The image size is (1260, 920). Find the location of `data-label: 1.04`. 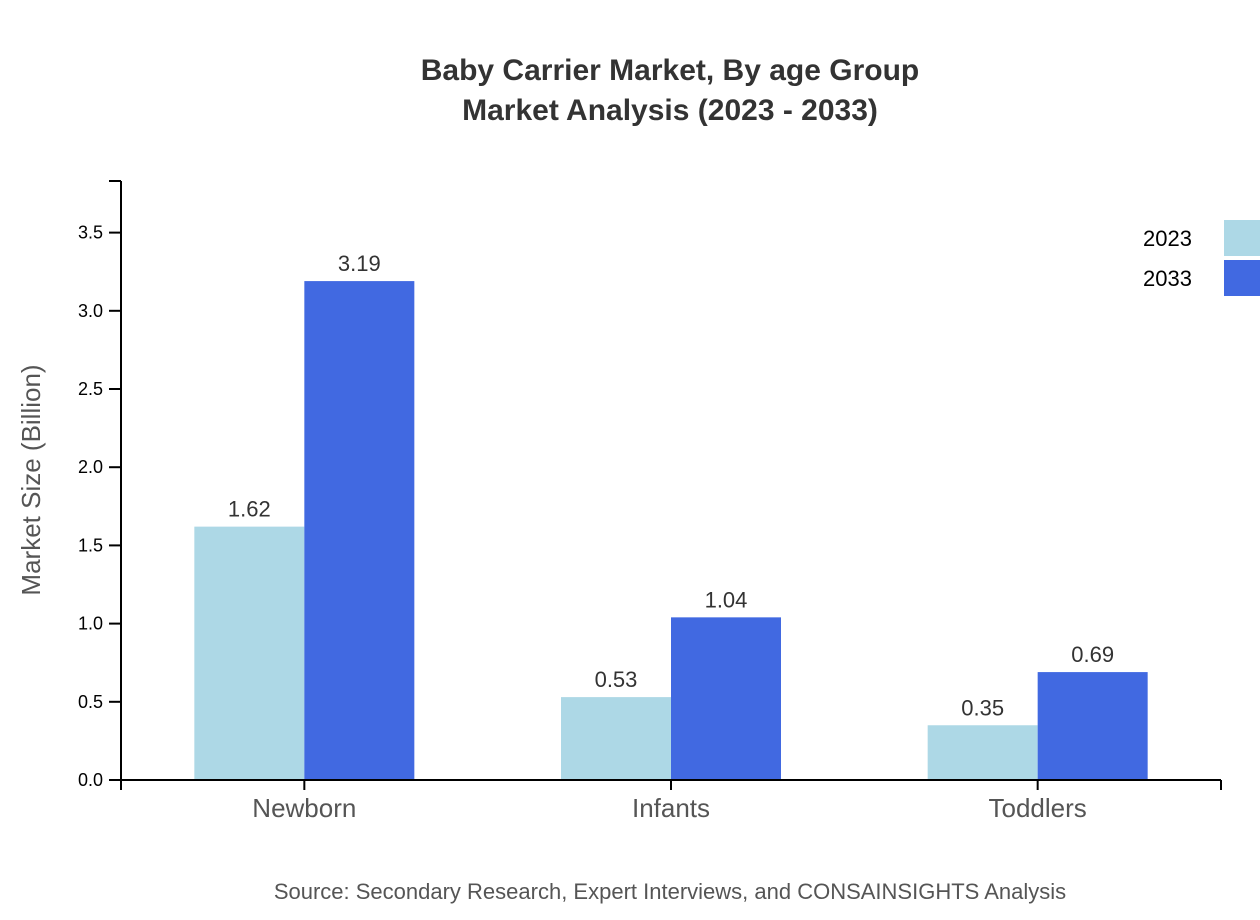

data-label: 1.04 is located at coordinates (726, 599).